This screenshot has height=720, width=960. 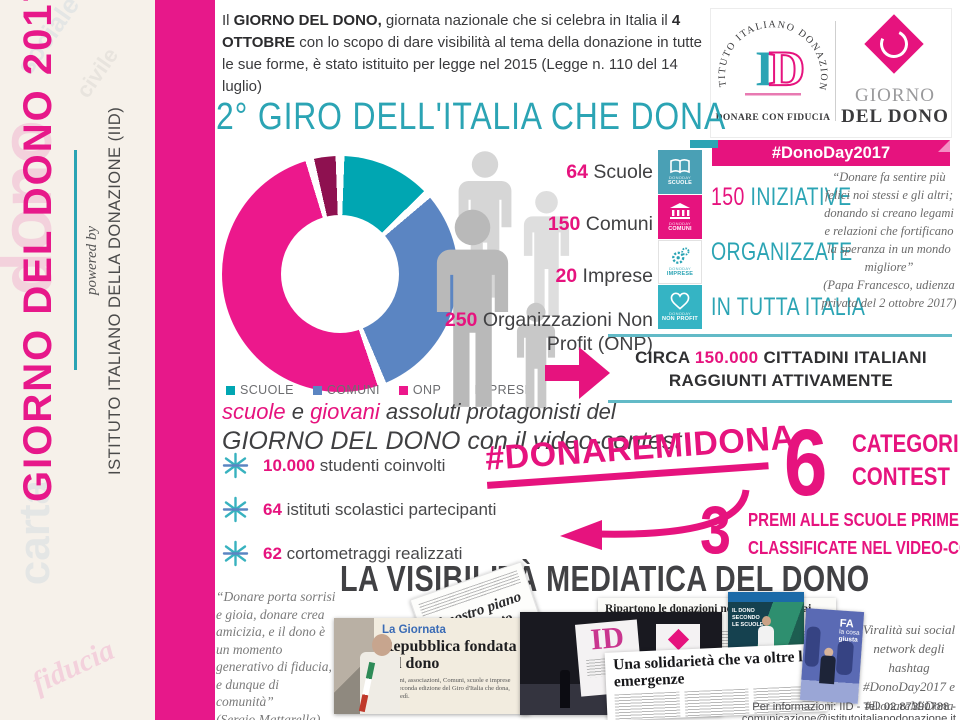 I want to click on reach-number: 150.000, so click(x=726, y=357).